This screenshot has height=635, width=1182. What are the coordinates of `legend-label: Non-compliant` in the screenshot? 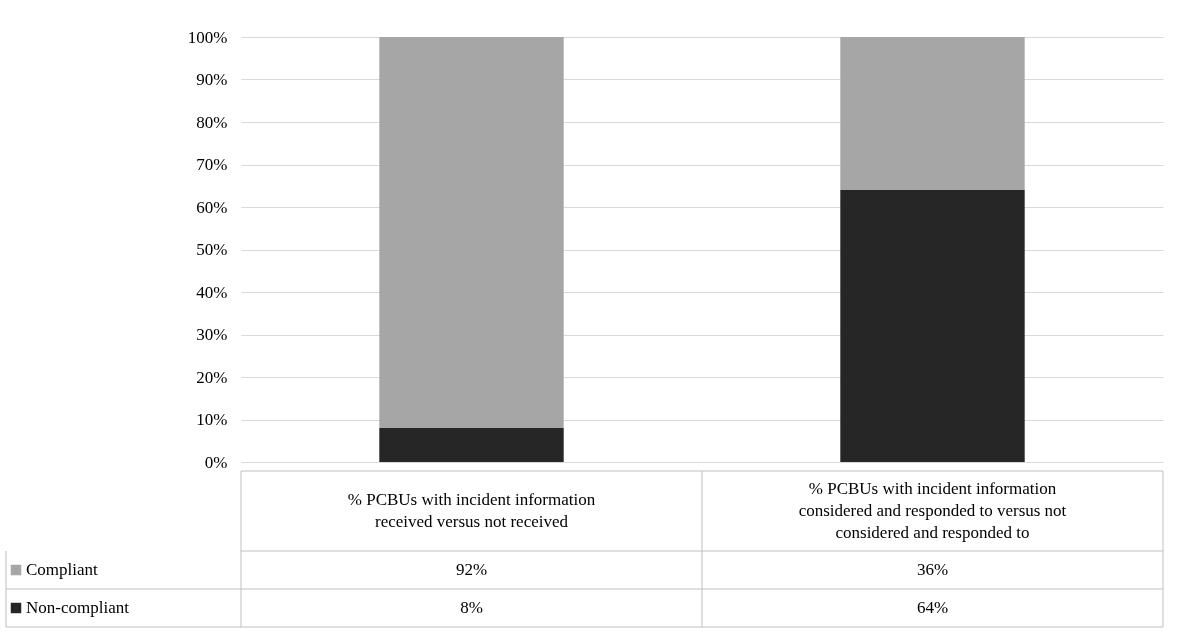 It's located at (78, 607).